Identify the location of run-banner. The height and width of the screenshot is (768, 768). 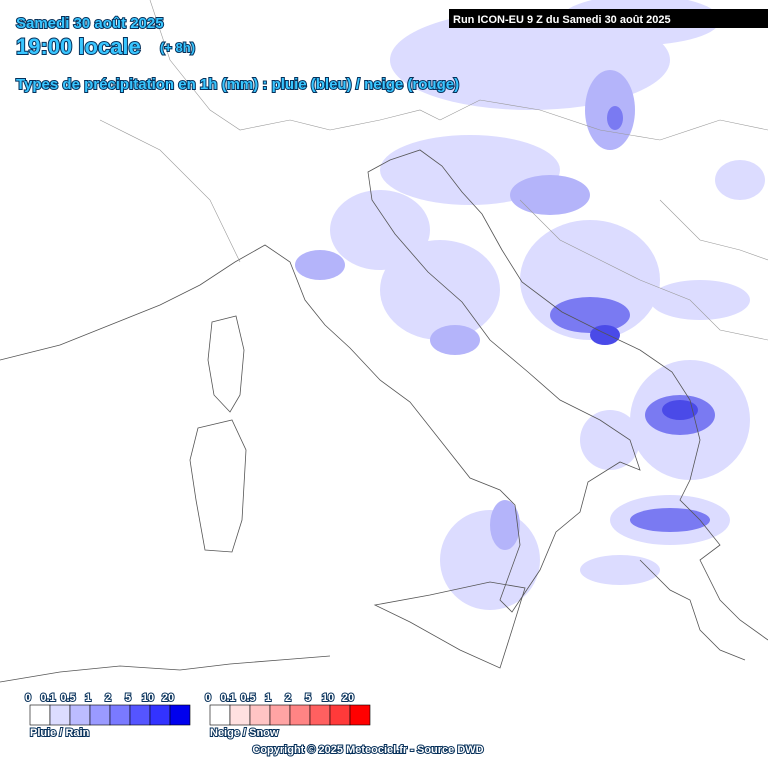
(608, 18).